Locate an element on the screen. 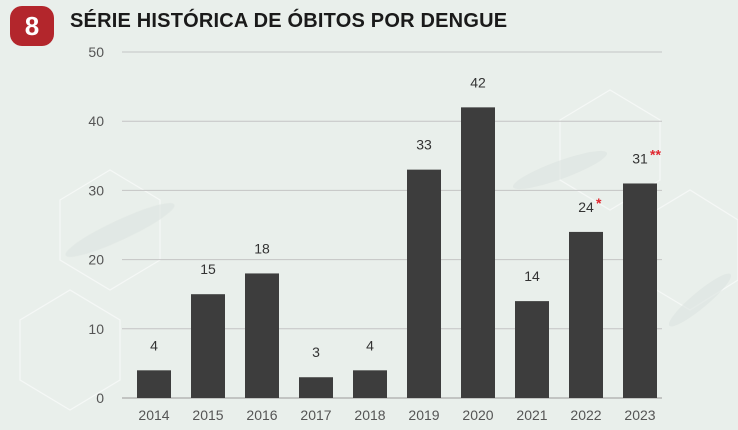 The image size is (738, 430). data-label-2017: 3 is located at coordinates (316, 352).